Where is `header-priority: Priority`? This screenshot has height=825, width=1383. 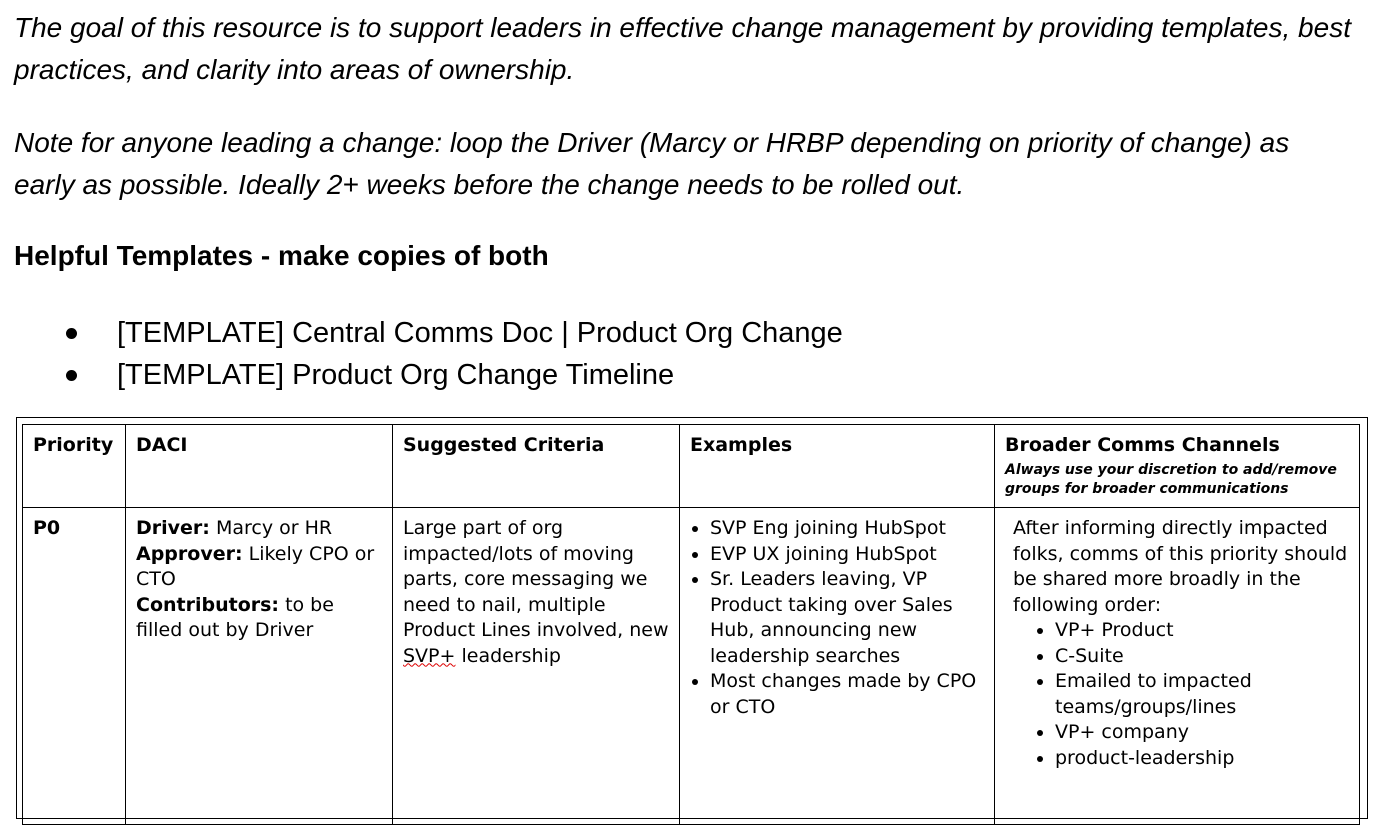 header-priority: Priority is located at coordinates (74, 466).